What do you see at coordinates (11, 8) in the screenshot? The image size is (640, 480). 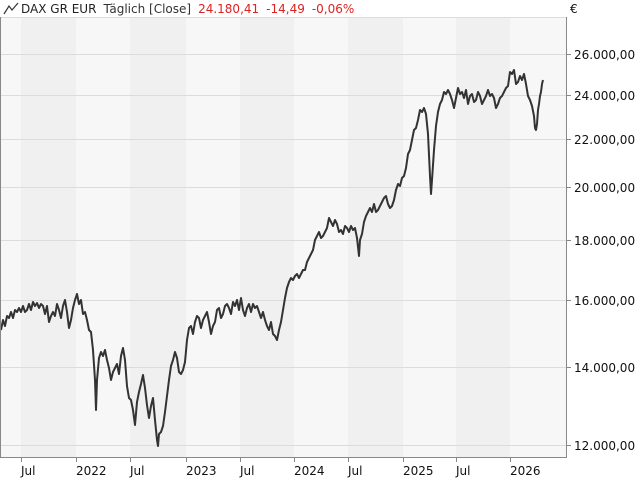 I see `line-chart-icon` at bounding box center [11, 8].